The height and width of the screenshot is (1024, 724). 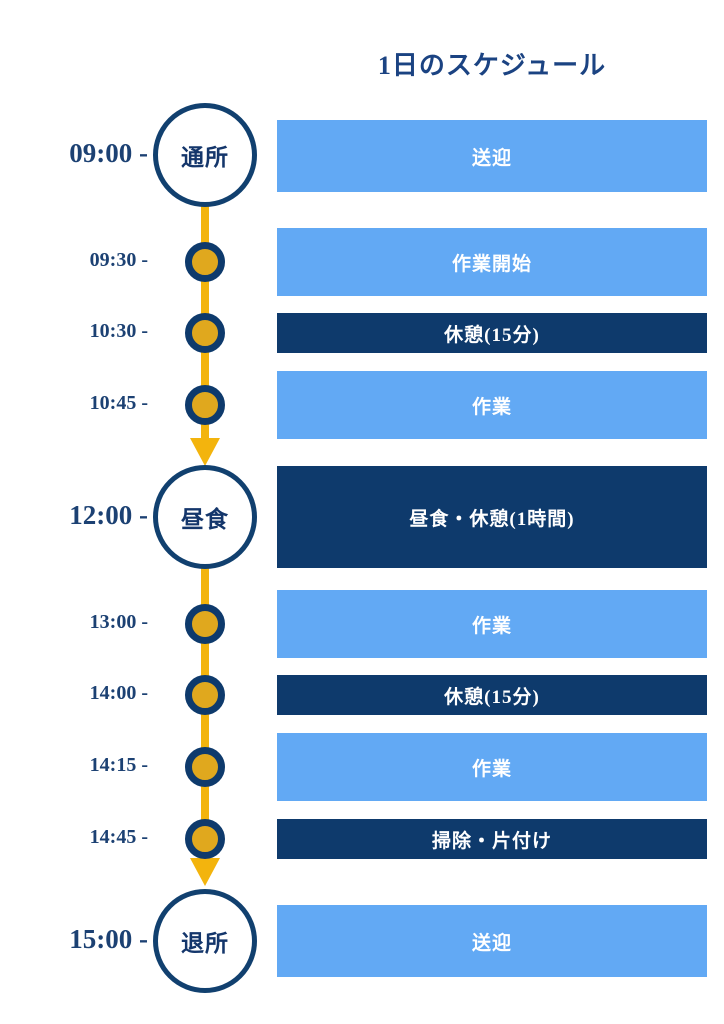 What do you see at coordinates (205, 519) in the screenshot?
I see `node-label: 昼食` at bounding box center [205, 519].